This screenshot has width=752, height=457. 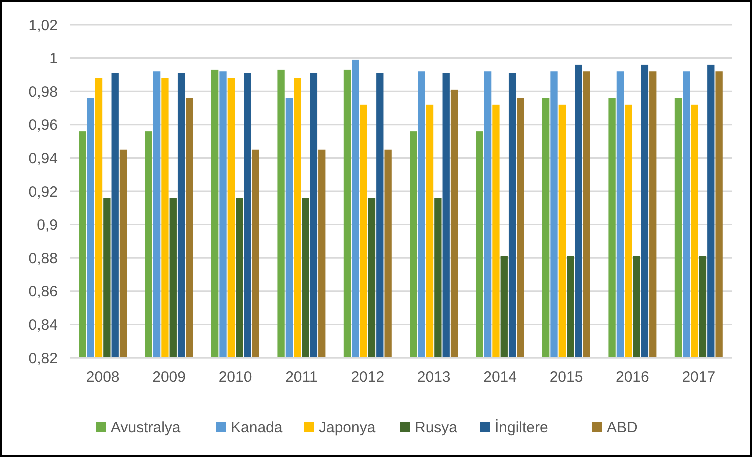 I want to click on y-tick-label: 1, so click(x=54, y=59).